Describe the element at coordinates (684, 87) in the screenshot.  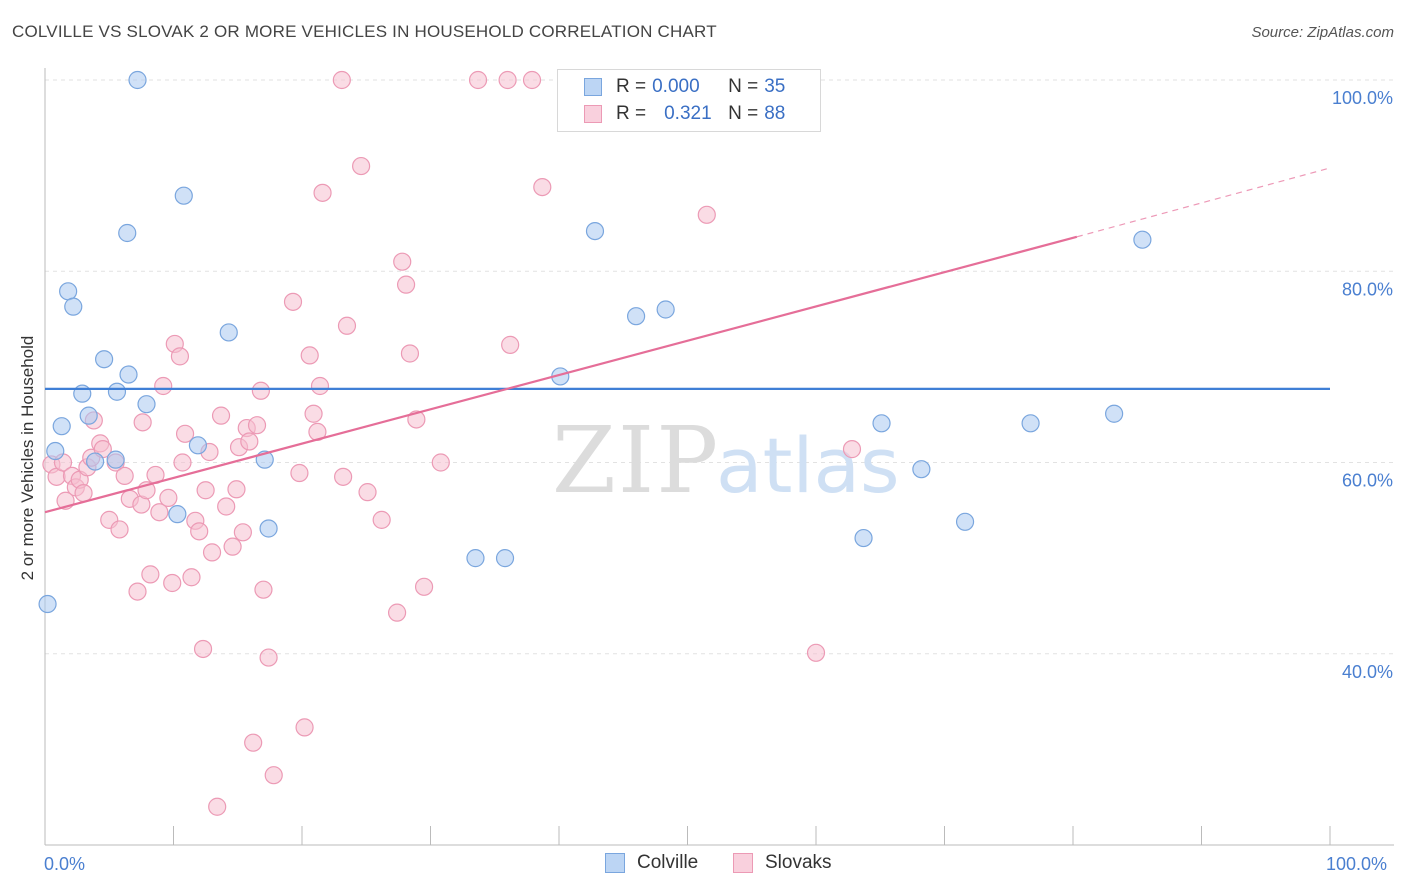
I see `legend-row-colville: R = 0.000 N = 35` at that location.